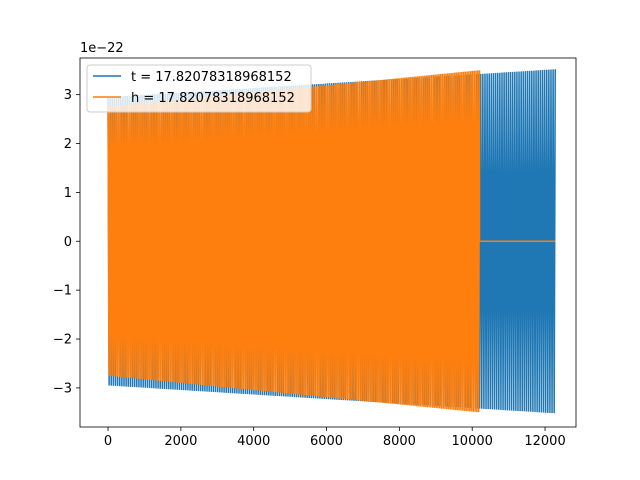 This screenshot has width=640, height=480. What do you see at coordinates (68, 144) in the screenshot?
I see `y-tick-label: 2` at bounding box center [68, 144].